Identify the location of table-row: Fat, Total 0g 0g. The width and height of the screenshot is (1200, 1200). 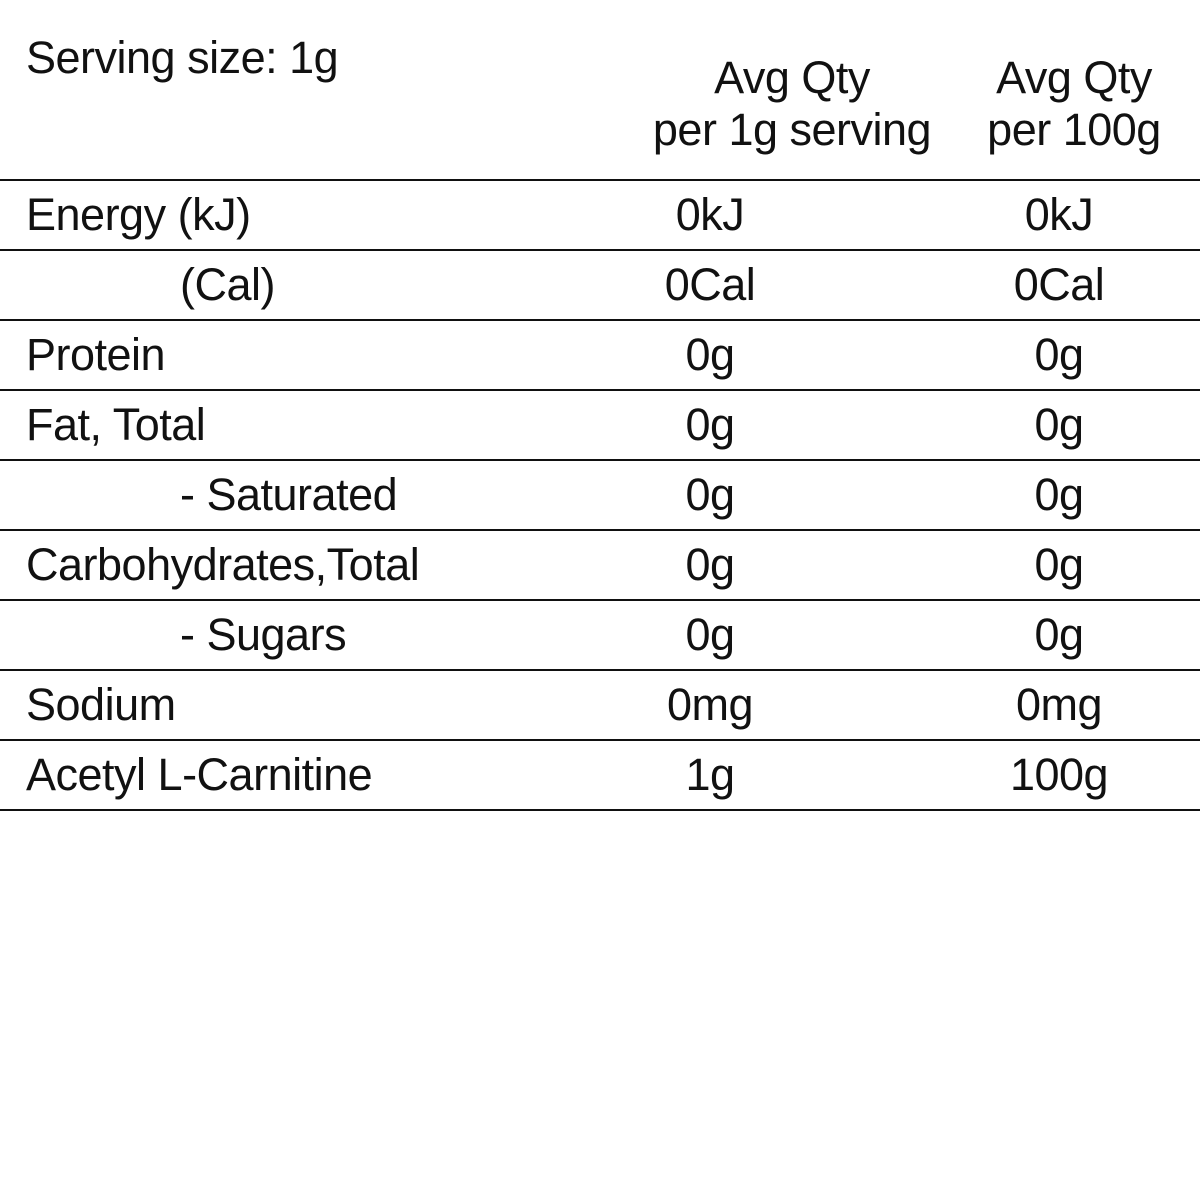
(600, 425).